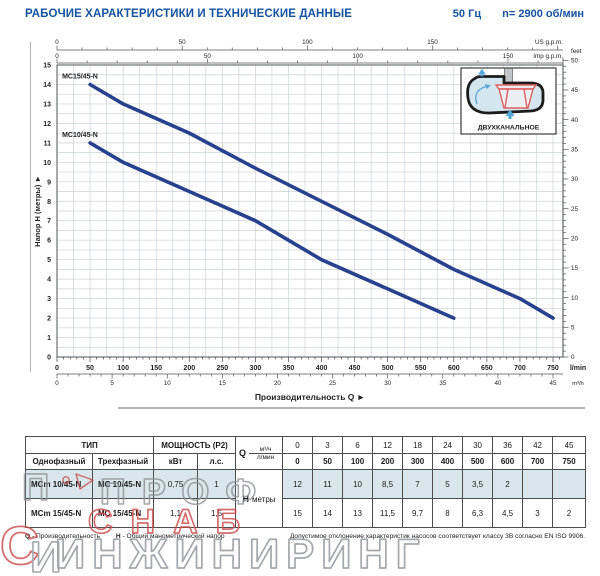  I want to click on x-tick-lmin: 300, so click(256, 368).